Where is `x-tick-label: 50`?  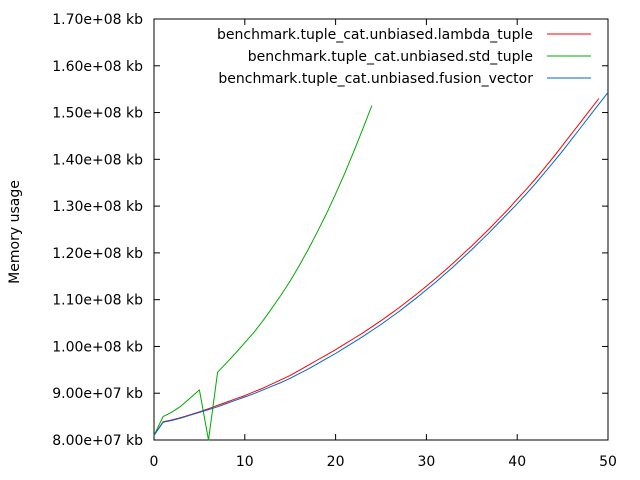 x-tick-label: 50 is located at coordinates (608, 462).